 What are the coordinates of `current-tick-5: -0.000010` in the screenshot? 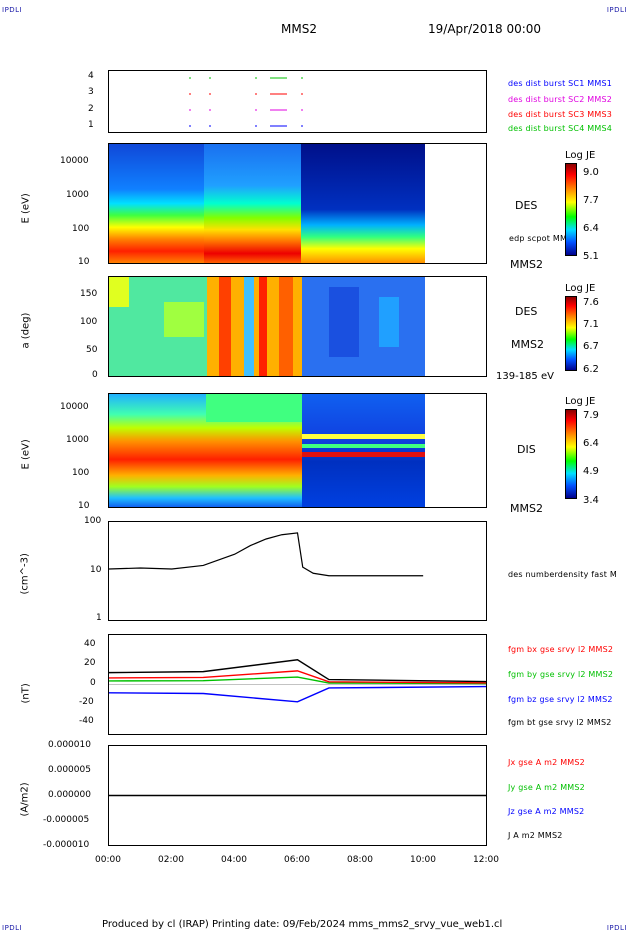 It's located at (66, 845).